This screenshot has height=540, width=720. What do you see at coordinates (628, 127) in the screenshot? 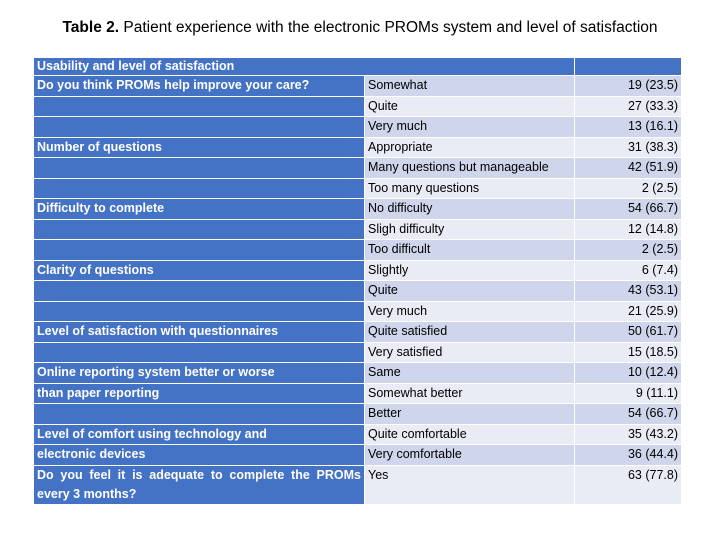
I see `value-cell: 13 (16.1)` at bounding box center [628, 127].